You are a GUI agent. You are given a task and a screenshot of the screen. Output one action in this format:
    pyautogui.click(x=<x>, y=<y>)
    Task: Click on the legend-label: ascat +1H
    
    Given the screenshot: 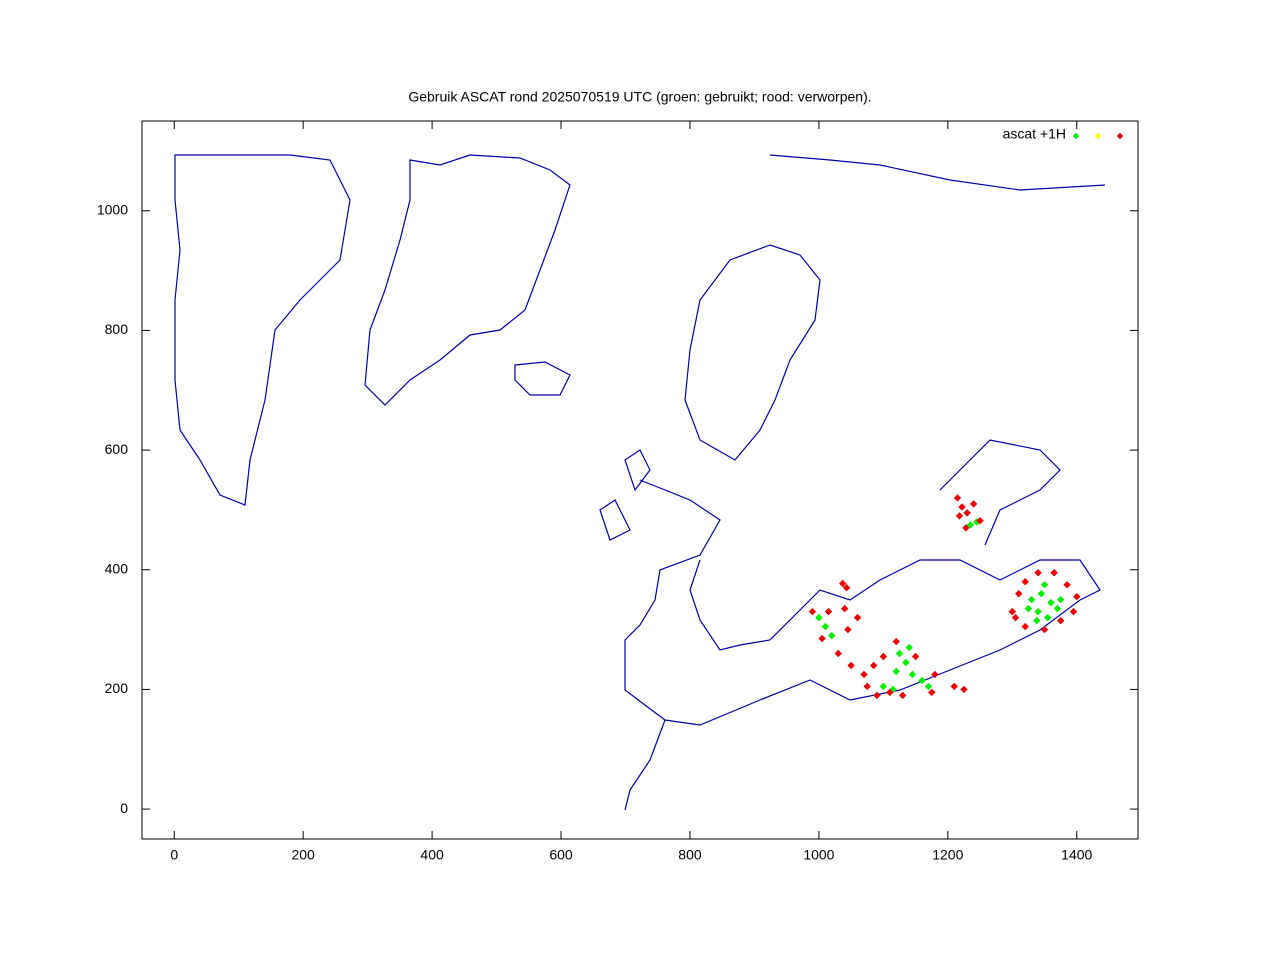 What is the action you would take?
    pyautogui.click(x=1034, y=134)
    